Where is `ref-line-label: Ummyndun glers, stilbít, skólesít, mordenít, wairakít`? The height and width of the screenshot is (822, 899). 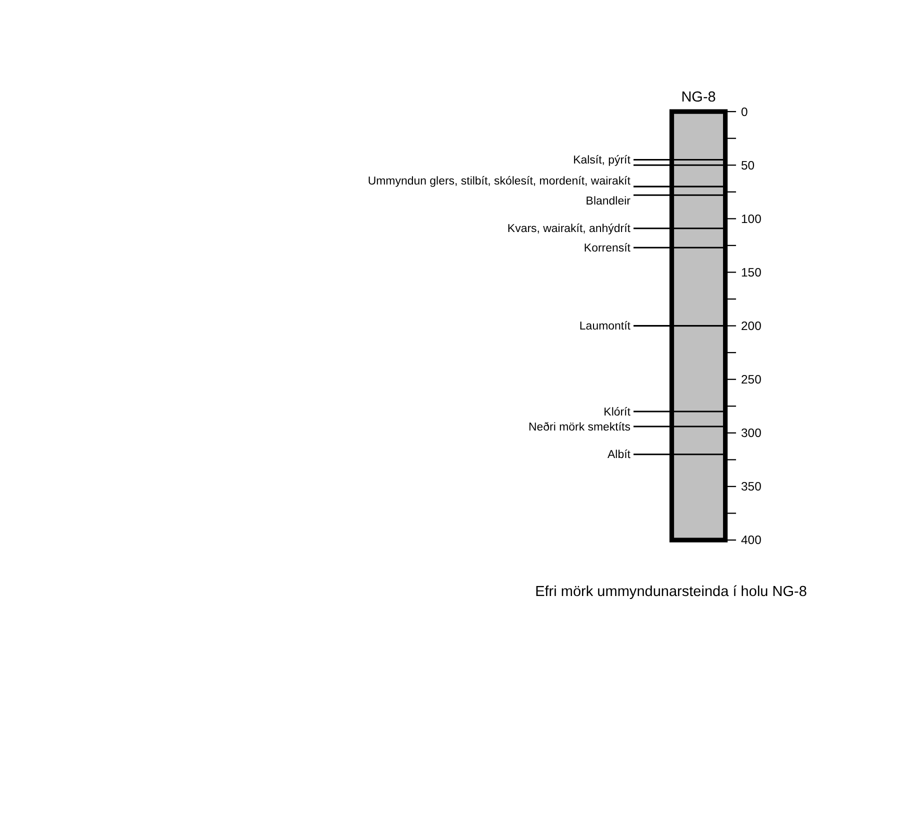
ref-line-label: Ummyndun glers, stilbít, skólesít, mordenít, wairakít is located at coordinates (500, 181).